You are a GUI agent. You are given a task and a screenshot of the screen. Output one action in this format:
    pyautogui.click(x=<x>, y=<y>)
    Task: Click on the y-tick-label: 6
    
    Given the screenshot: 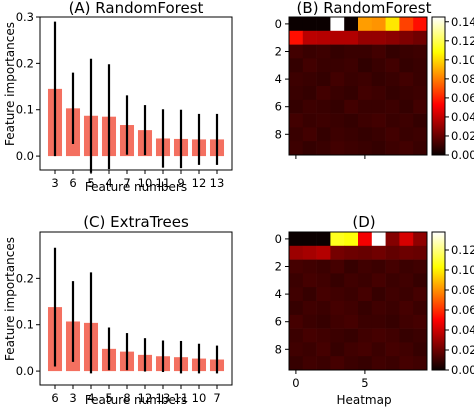 What is the action you would take?
    pyautogui.click(x=278, y=322)
    